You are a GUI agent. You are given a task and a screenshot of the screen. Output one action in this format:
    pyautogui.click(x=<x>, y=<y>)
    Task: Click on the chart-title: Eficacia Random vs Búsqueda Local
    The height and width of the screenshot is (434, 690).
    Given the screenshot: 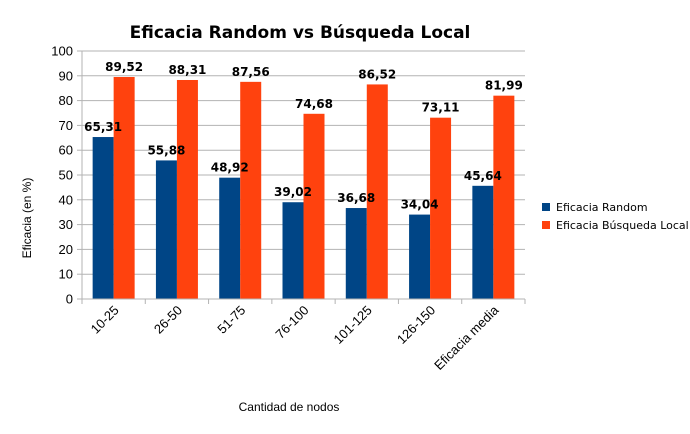 What is the action you would take?
    pyautogui.click(x=300, y=33)
    